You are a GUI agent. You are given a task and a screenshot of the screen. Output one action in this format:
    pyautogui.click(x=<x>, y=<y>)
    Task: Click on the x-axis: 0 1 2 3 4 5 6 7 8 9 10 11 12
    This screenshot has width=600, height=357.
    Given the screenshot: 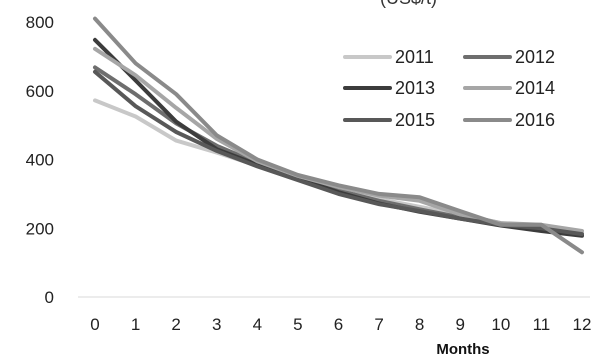 What is the action you would take?
    pyautogui.click(x=340, y=324)
    